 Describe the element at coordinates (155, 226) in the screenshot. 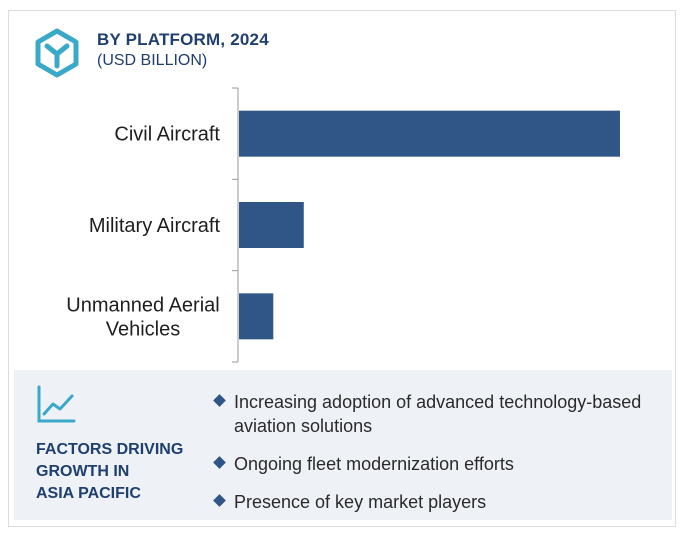

I see `category-label: Military Aircraft` at that location.